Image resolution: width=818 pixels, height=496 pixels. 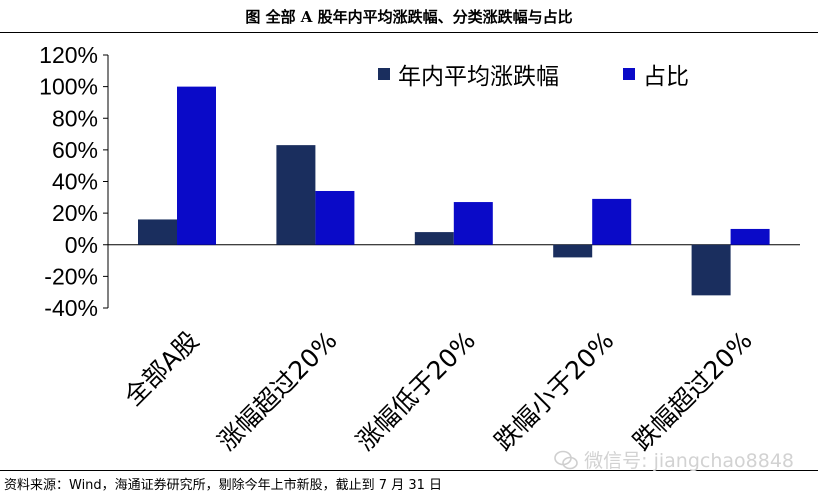 What do you see at coordinates (81, 245) in the screenshot?
I see `y-tick-label: 0%` at bounding box center [81, 245].